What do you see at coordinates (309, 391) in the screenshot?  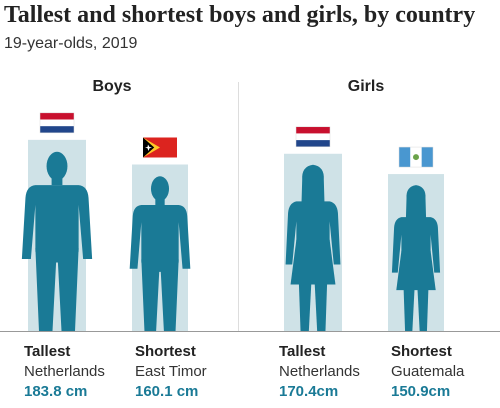 I see `caption-value: 170.4cm` at bounding box center [309, 391].